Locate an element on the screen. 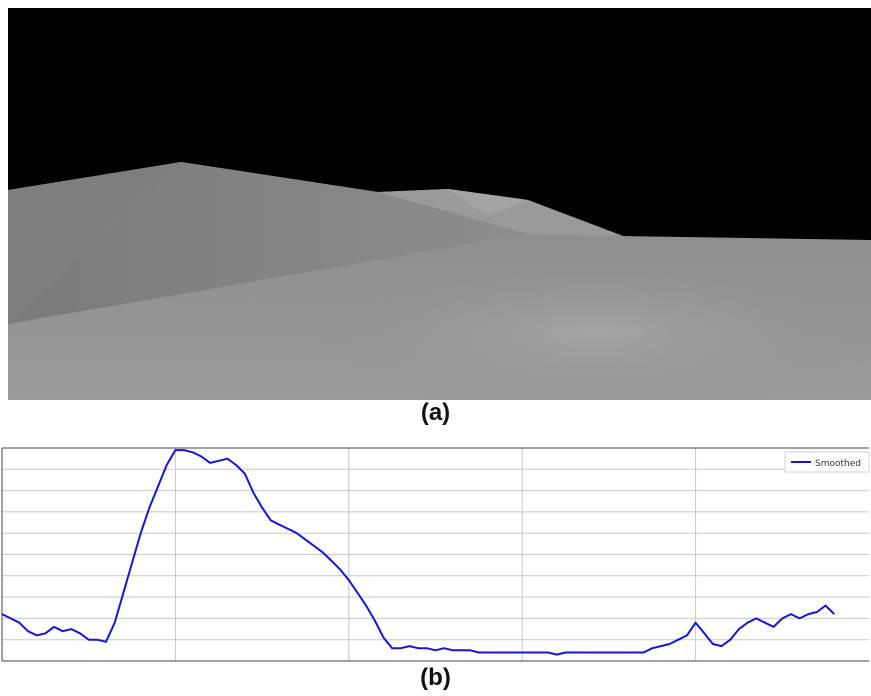 The width and height of the screenshot is (871, 696). chart-legend: Smoothed is located at coordinates (827, 462).